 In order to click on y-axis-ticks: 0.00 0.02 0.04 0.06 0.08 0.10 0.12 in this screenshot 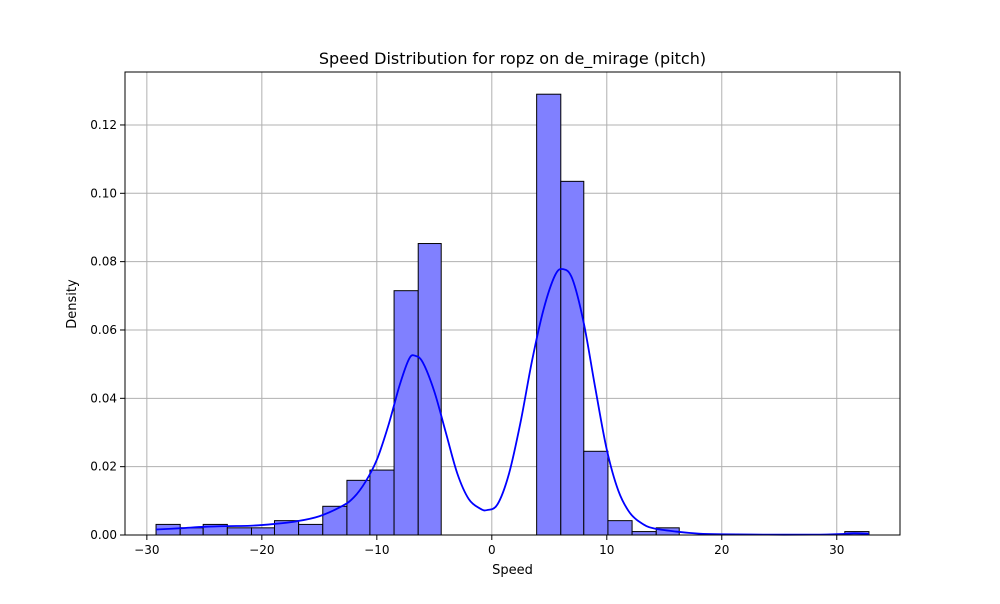, I will do `click(107, 330)`.